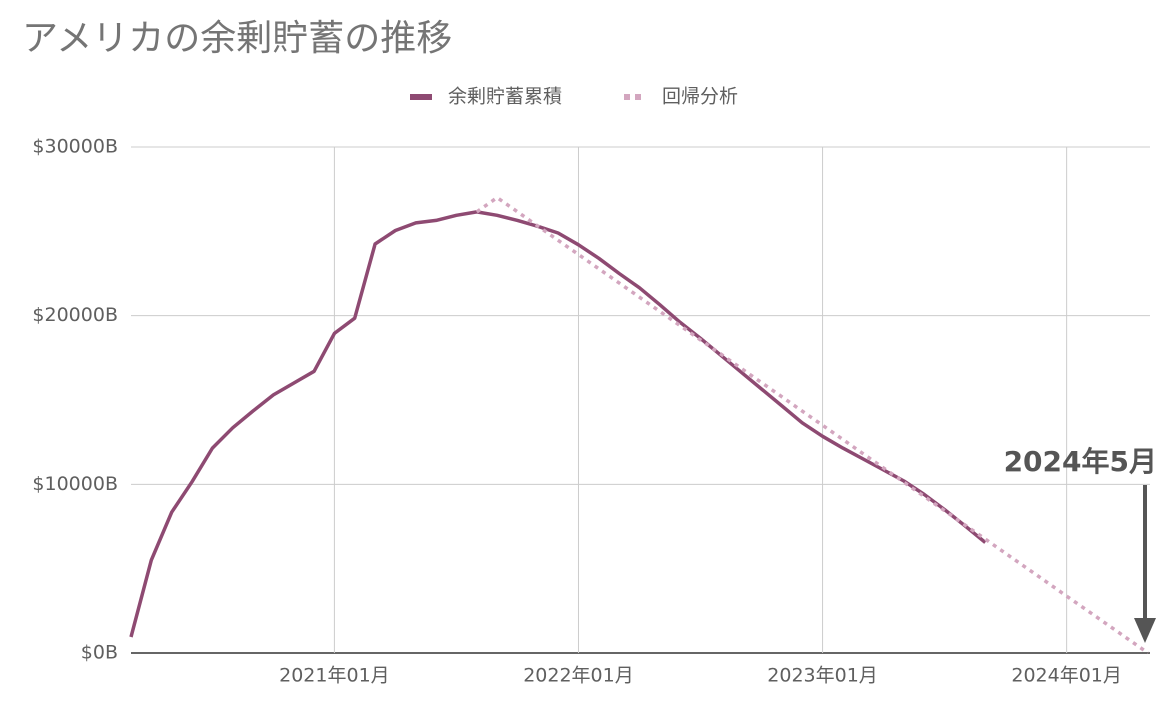 The width and height of the screenshot is (1170, 710). I want to click on legend-label: 回帰分析, so click(700, 97).